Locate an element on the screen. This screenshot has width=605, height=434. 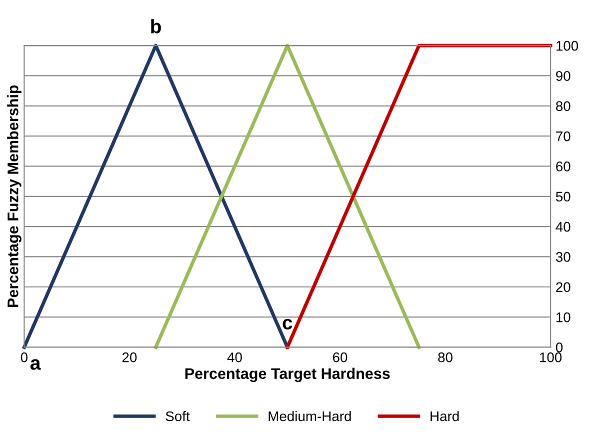
x-tick-label: 100 is located at coordinates (551, 357).